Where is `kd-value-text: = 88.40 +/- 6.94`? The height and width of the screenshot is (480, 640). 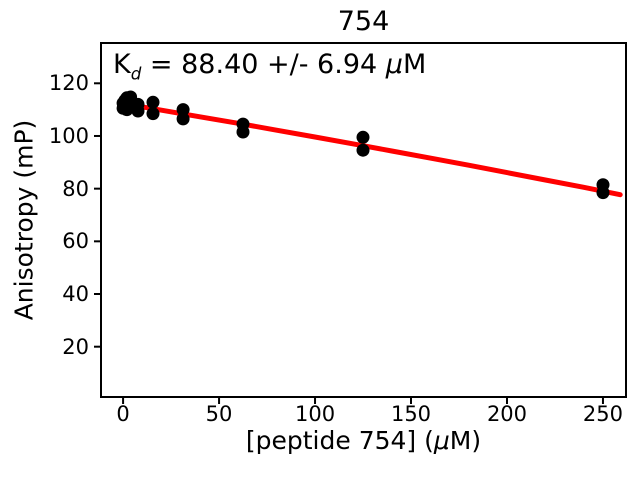 kd-value-text: = 88.40 +/- 6.94 is located at coordinates (263, 64).